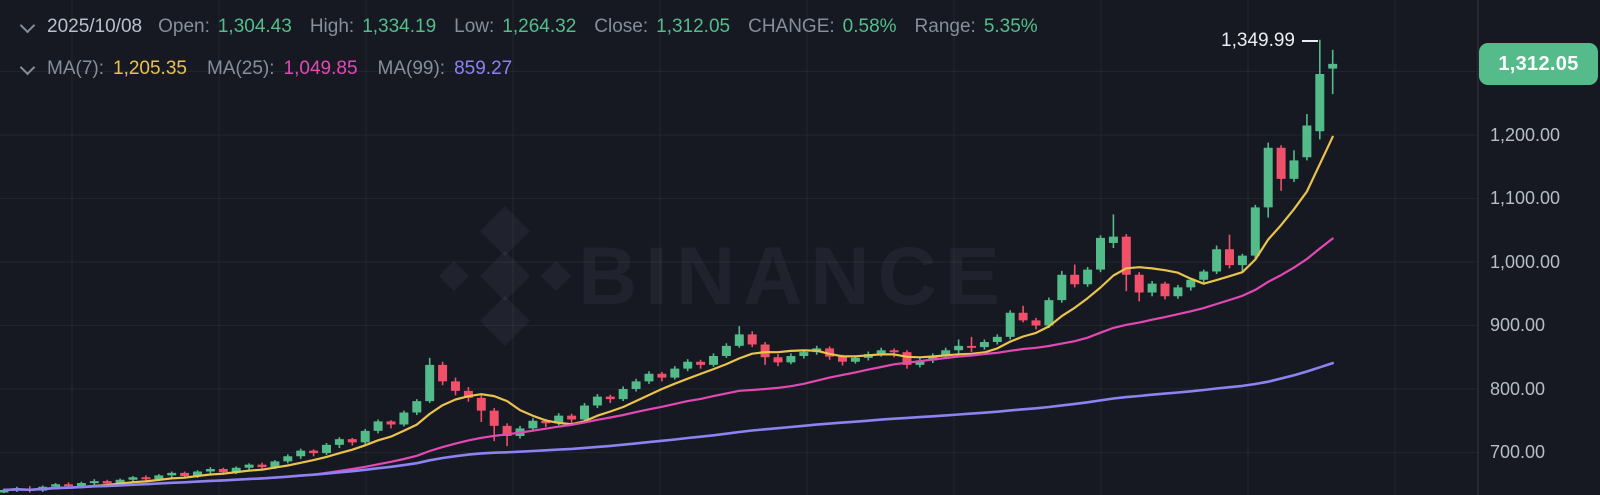 Image resolution: width=1600 pixels, height=495 pixels. What do you see at coordinates (411, 68) in the screenshot?
I see `ma99-label: MA(99):` at bounding box center [411, 68].